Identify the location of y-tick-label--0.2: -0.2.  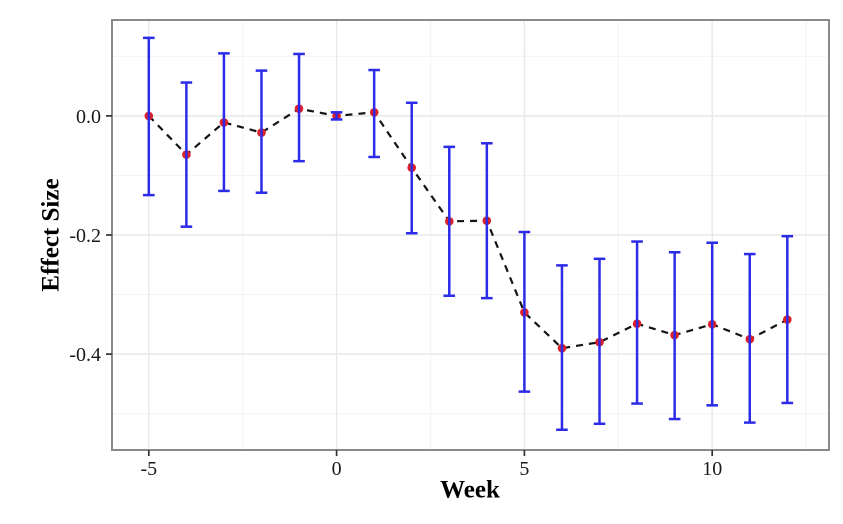
(85, 236).